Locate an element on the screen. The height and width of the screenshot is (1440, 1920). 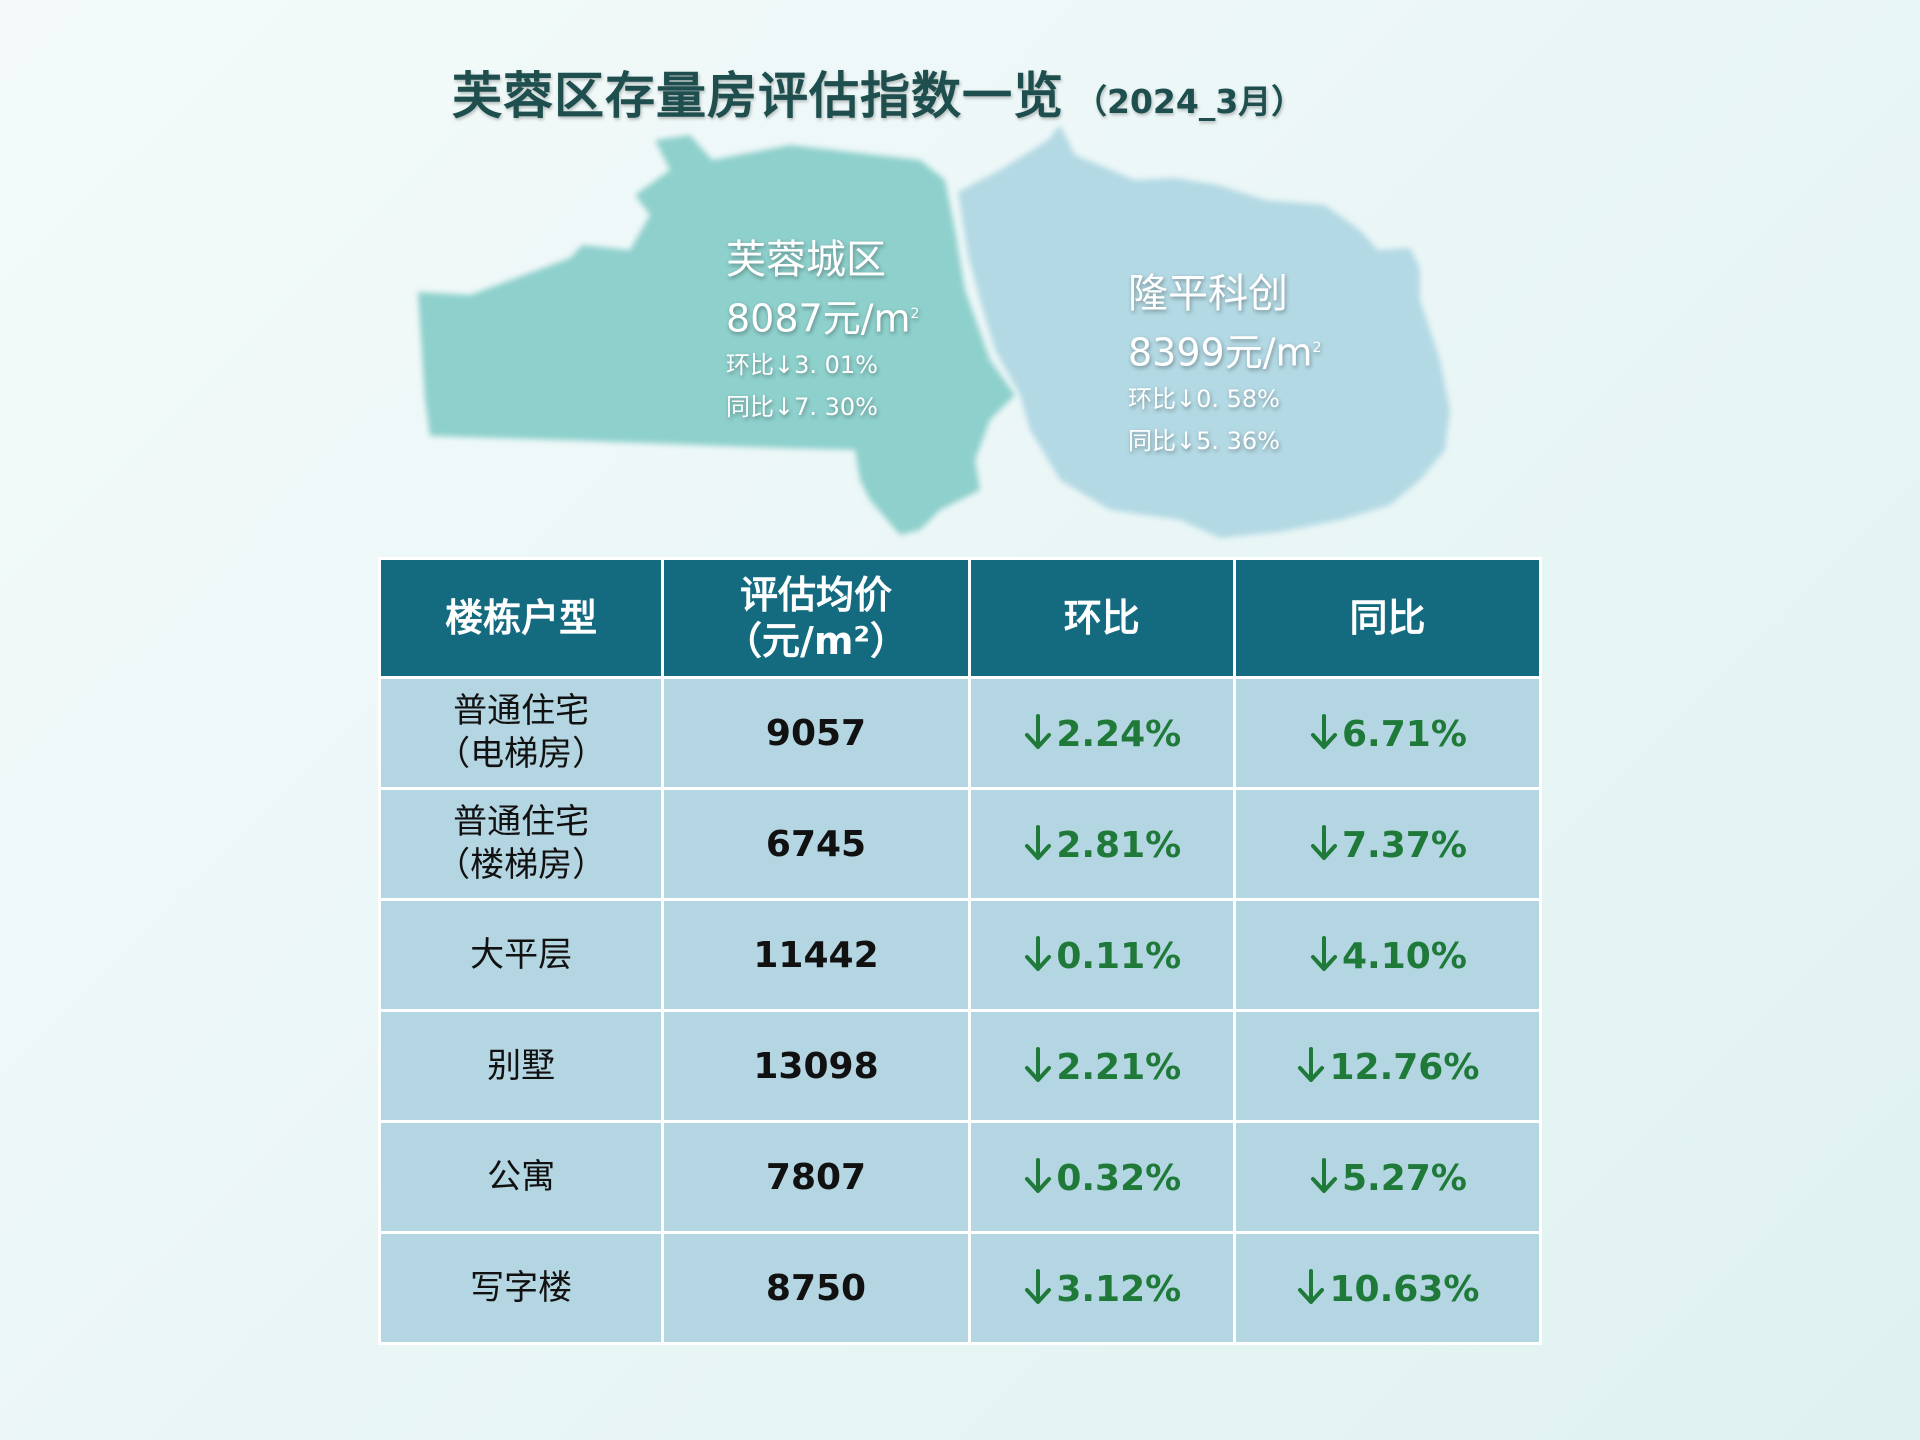
table-row: 大平层 11442 0.11% 4.10% is located at coordinates (960, 955).